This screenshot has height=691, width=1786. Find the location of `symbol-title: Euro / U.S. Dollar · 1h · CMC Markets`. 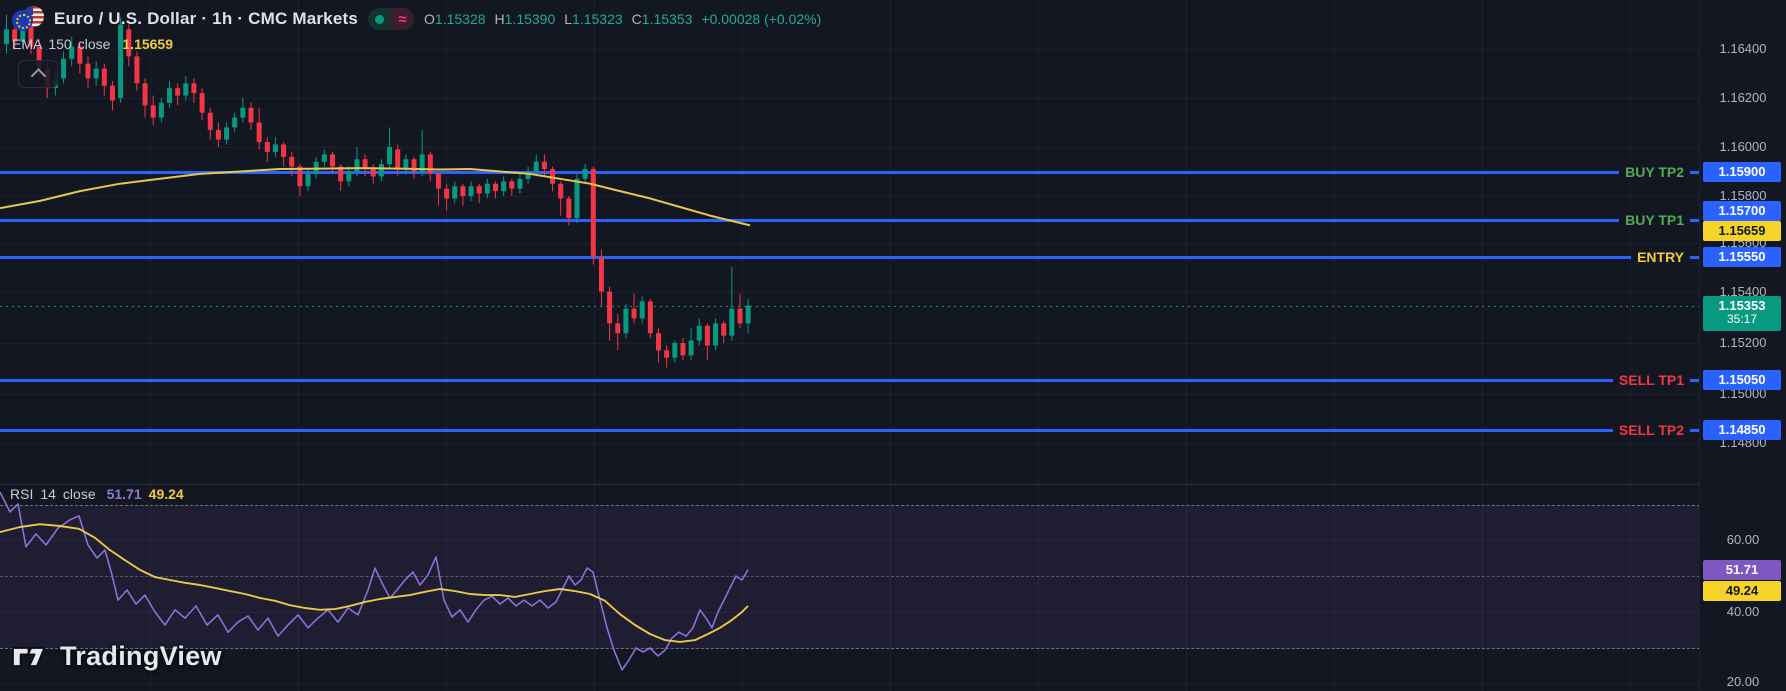

symbol-title: Euro / U.S. Dollar · 1h · CMC Markets is located at coordinates (206, 18).